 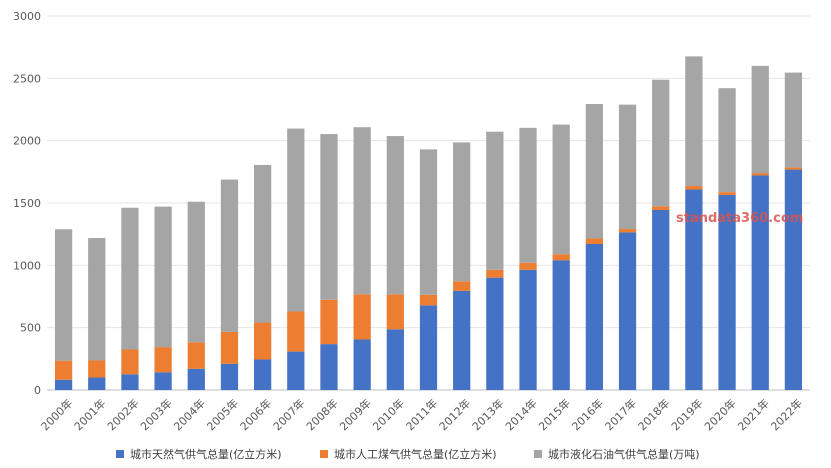 What do you see at coordinates (686, 414) in the screenshot?
I see `x-tick-label: 2019年` at bounding box center [686, 414].